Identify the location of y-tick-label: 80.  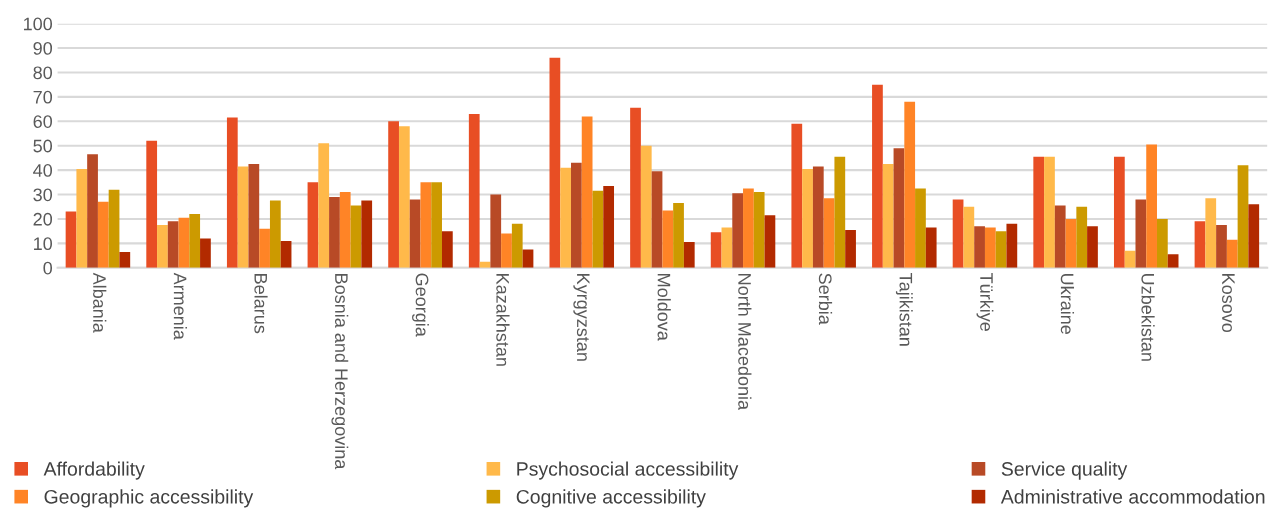
(43, 73).